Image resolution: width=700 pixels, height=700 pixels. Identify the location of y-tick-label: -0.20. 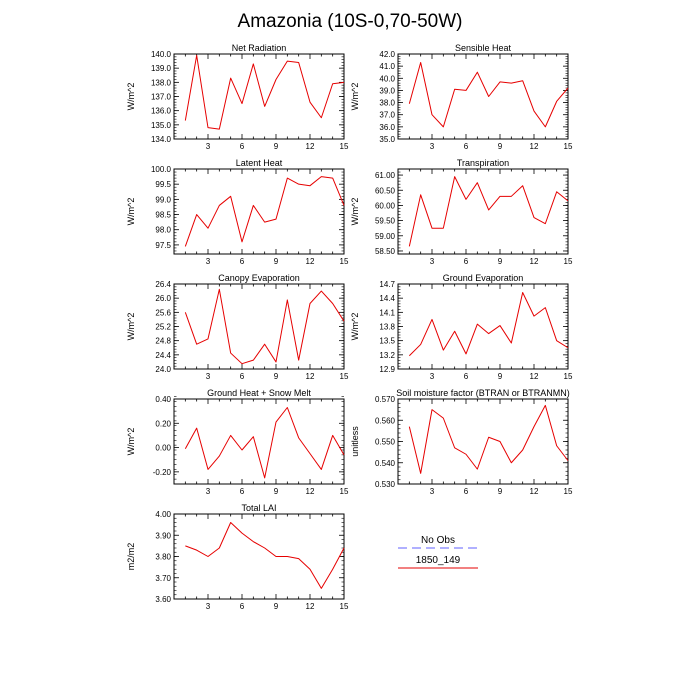
(162, 472).